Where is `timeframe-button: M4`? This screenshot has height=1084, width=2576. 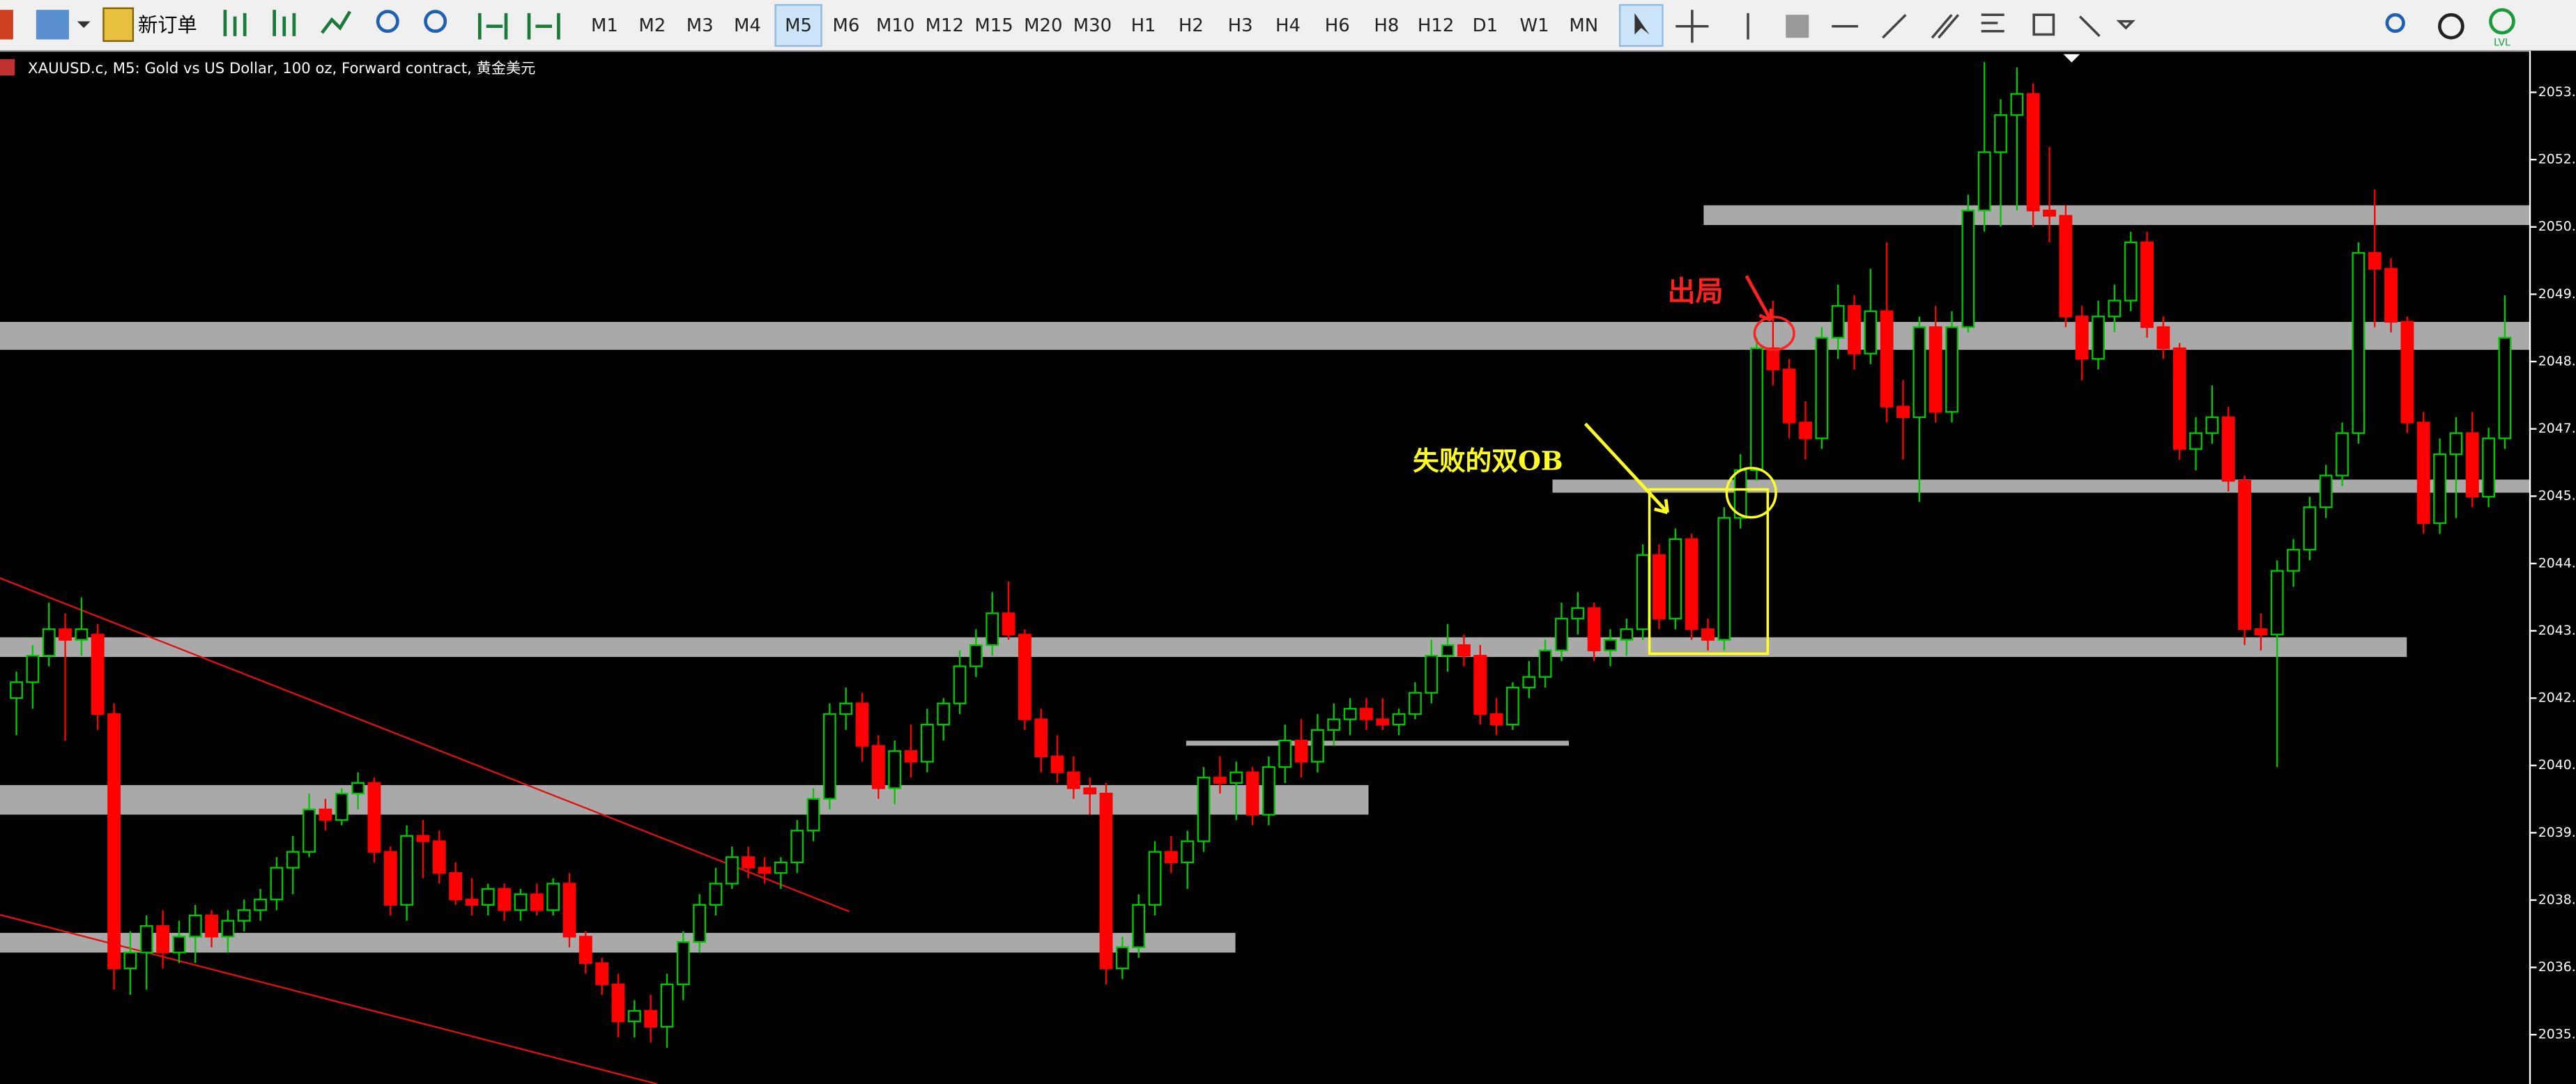
timeframe-button: M4 is located at coordinates (747, 26).